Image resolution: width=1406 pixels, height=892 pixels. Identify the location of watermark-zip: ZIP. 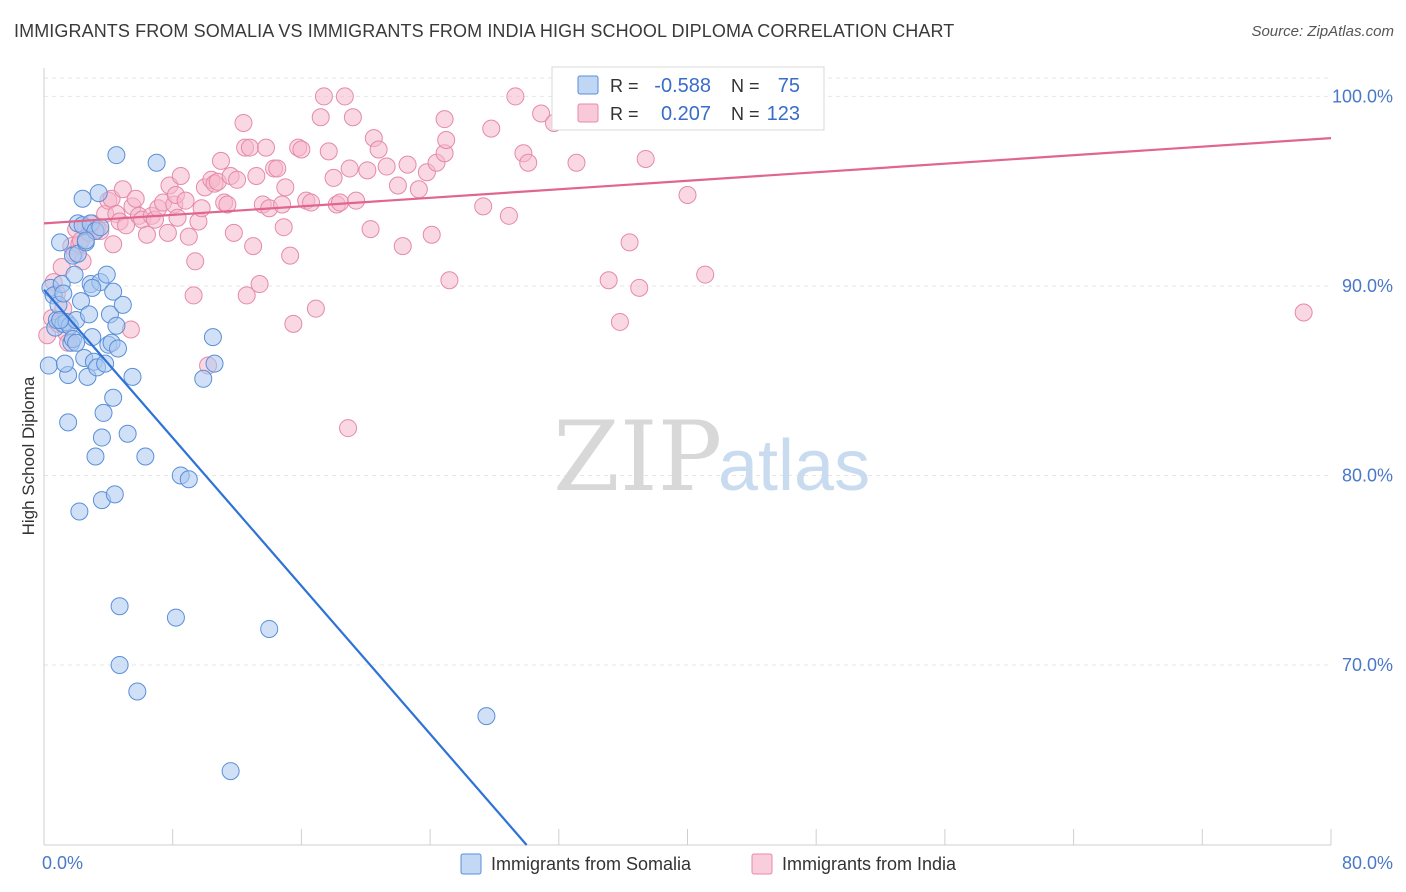
(637, 457).